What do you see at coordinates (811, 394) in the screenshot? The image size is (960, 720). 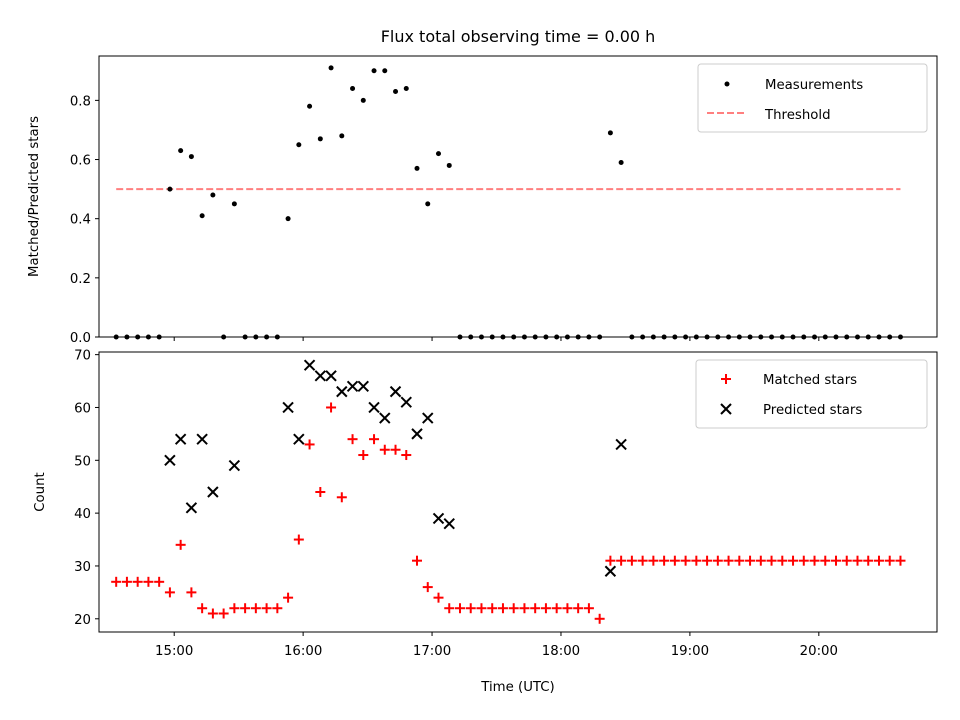 I see `bottom-legend-box` at bounding box center [811, 394].